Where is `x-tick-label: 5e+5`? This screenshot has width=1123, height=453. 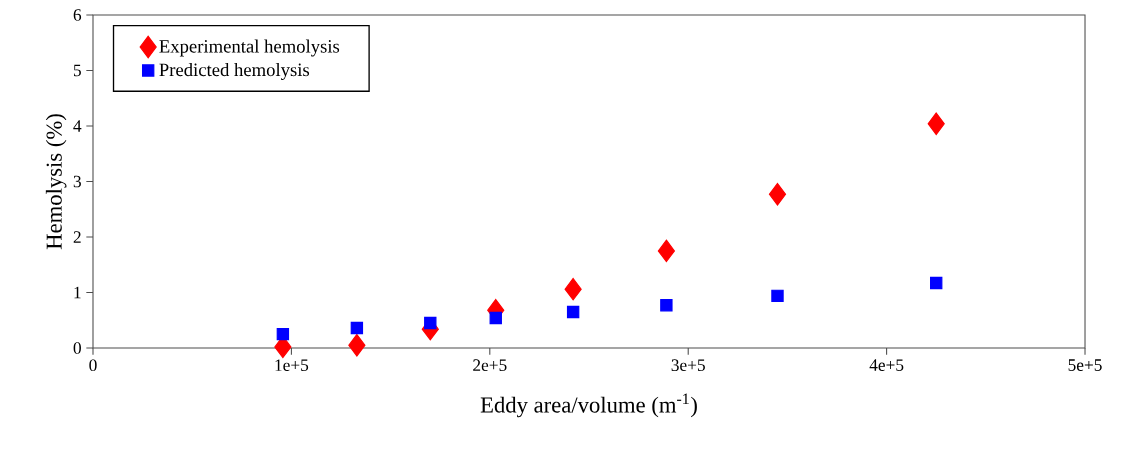
x-tick-label: 5e+5 is located at coordinates (1085, 365).